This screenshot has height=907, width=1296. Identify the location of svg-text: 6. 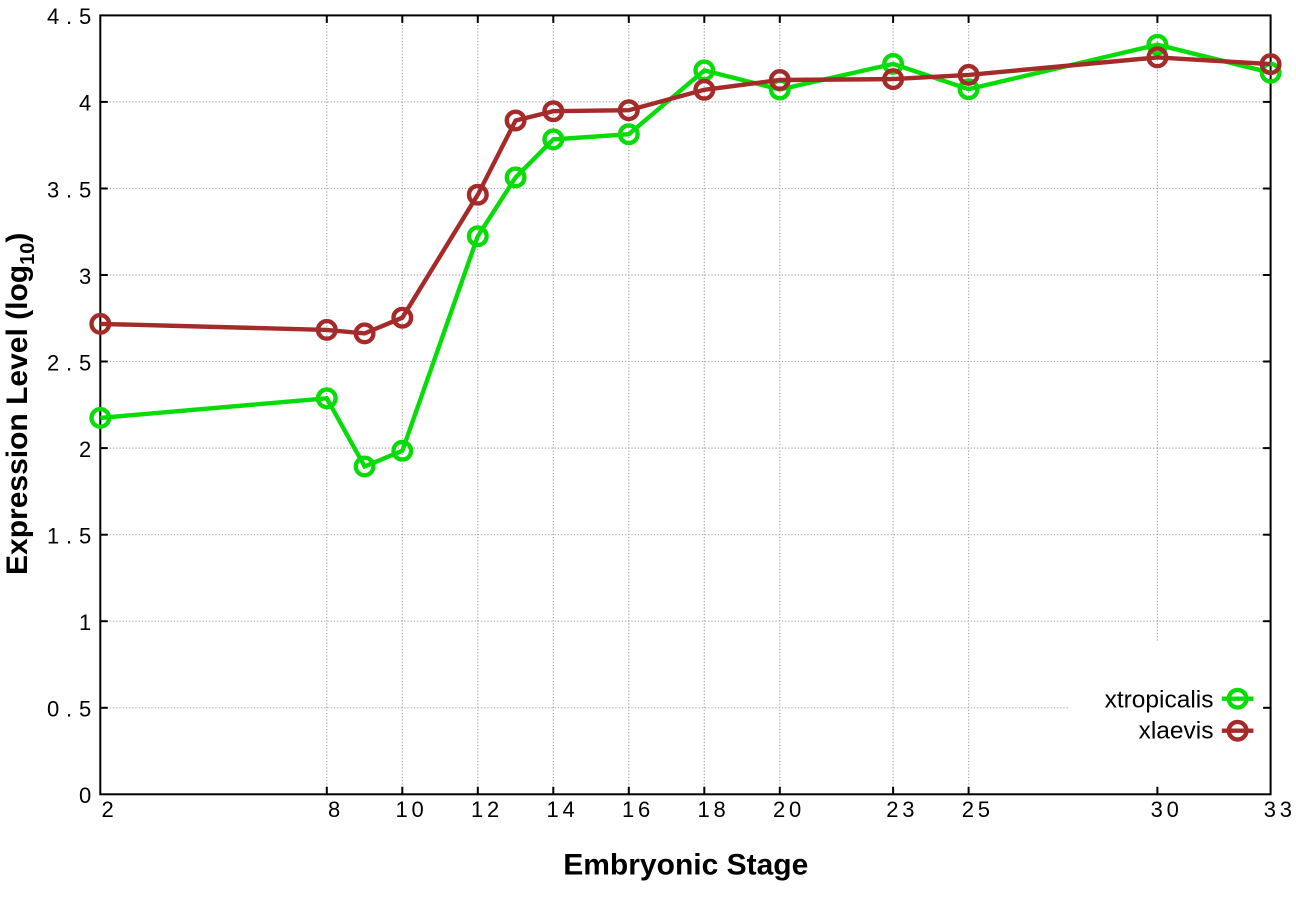
(644, 809).